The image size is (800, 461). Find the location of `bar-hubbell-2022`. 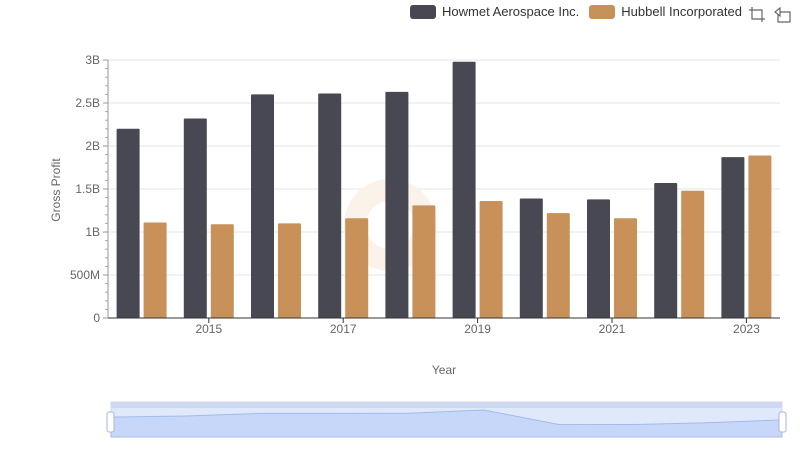

bar-hubbell-2022 is located at coordinates (693, 254).